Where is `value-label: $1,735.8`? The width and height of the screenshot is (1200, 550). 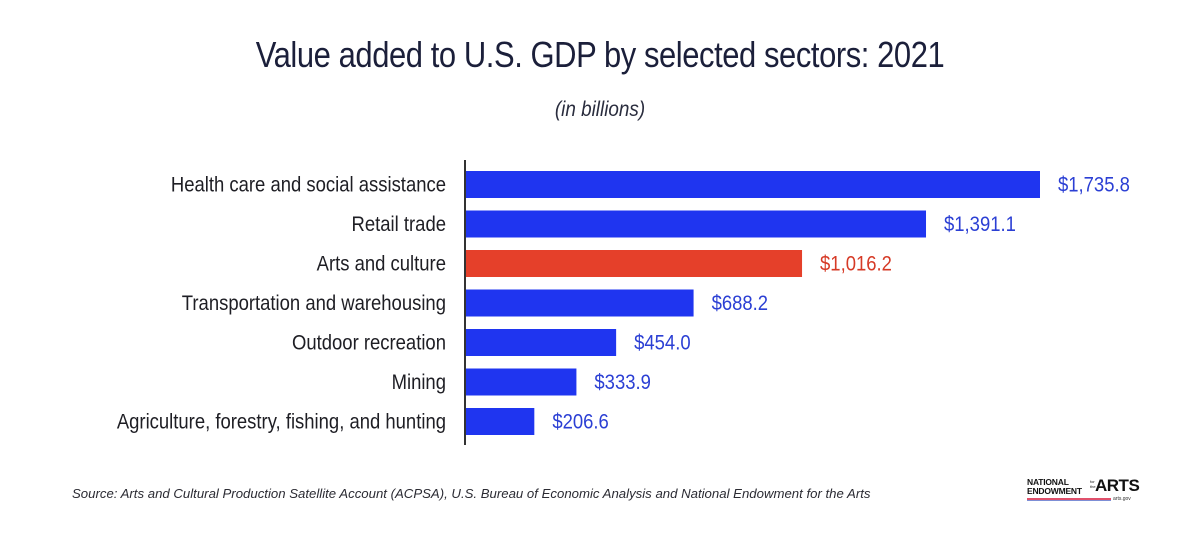 value-label: $1,735.8 is located at coordinates (1094, 184).